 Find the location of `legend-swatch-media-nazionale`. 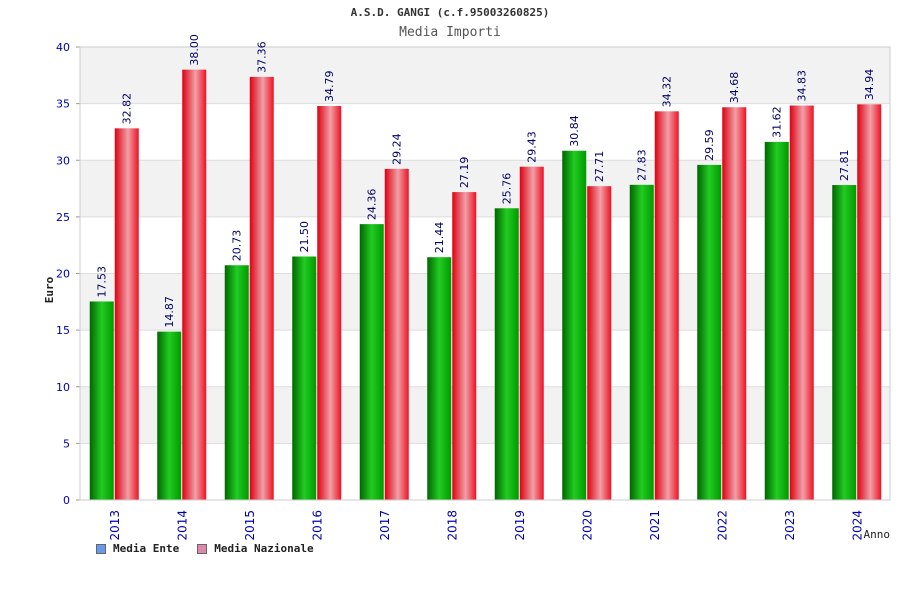

legend-swatch-media-nazionale is located at coordinates (202, 548).